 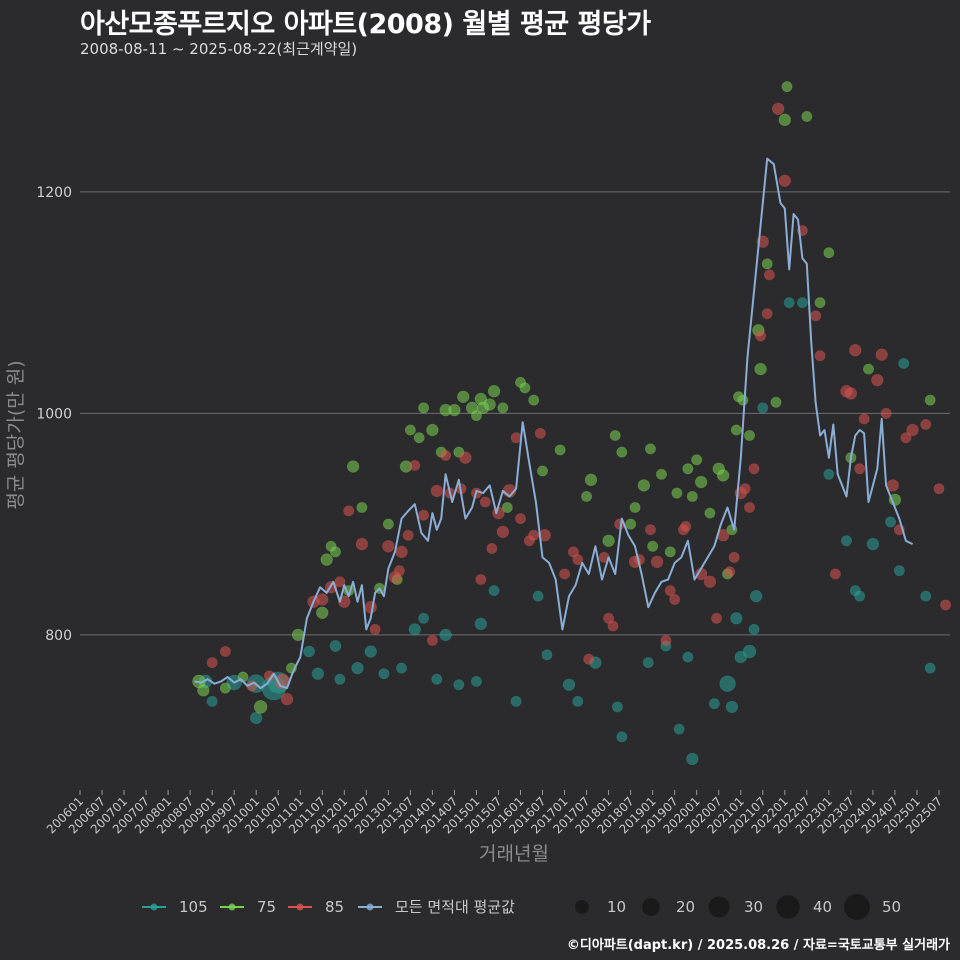 I want to click on y-axis-title: 평균 평당가(만 원), so click(x=16, y=434).